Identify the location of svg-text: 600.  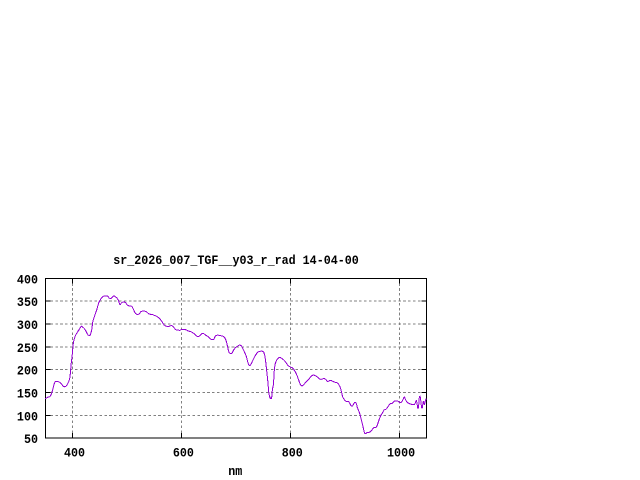
(183, 453).